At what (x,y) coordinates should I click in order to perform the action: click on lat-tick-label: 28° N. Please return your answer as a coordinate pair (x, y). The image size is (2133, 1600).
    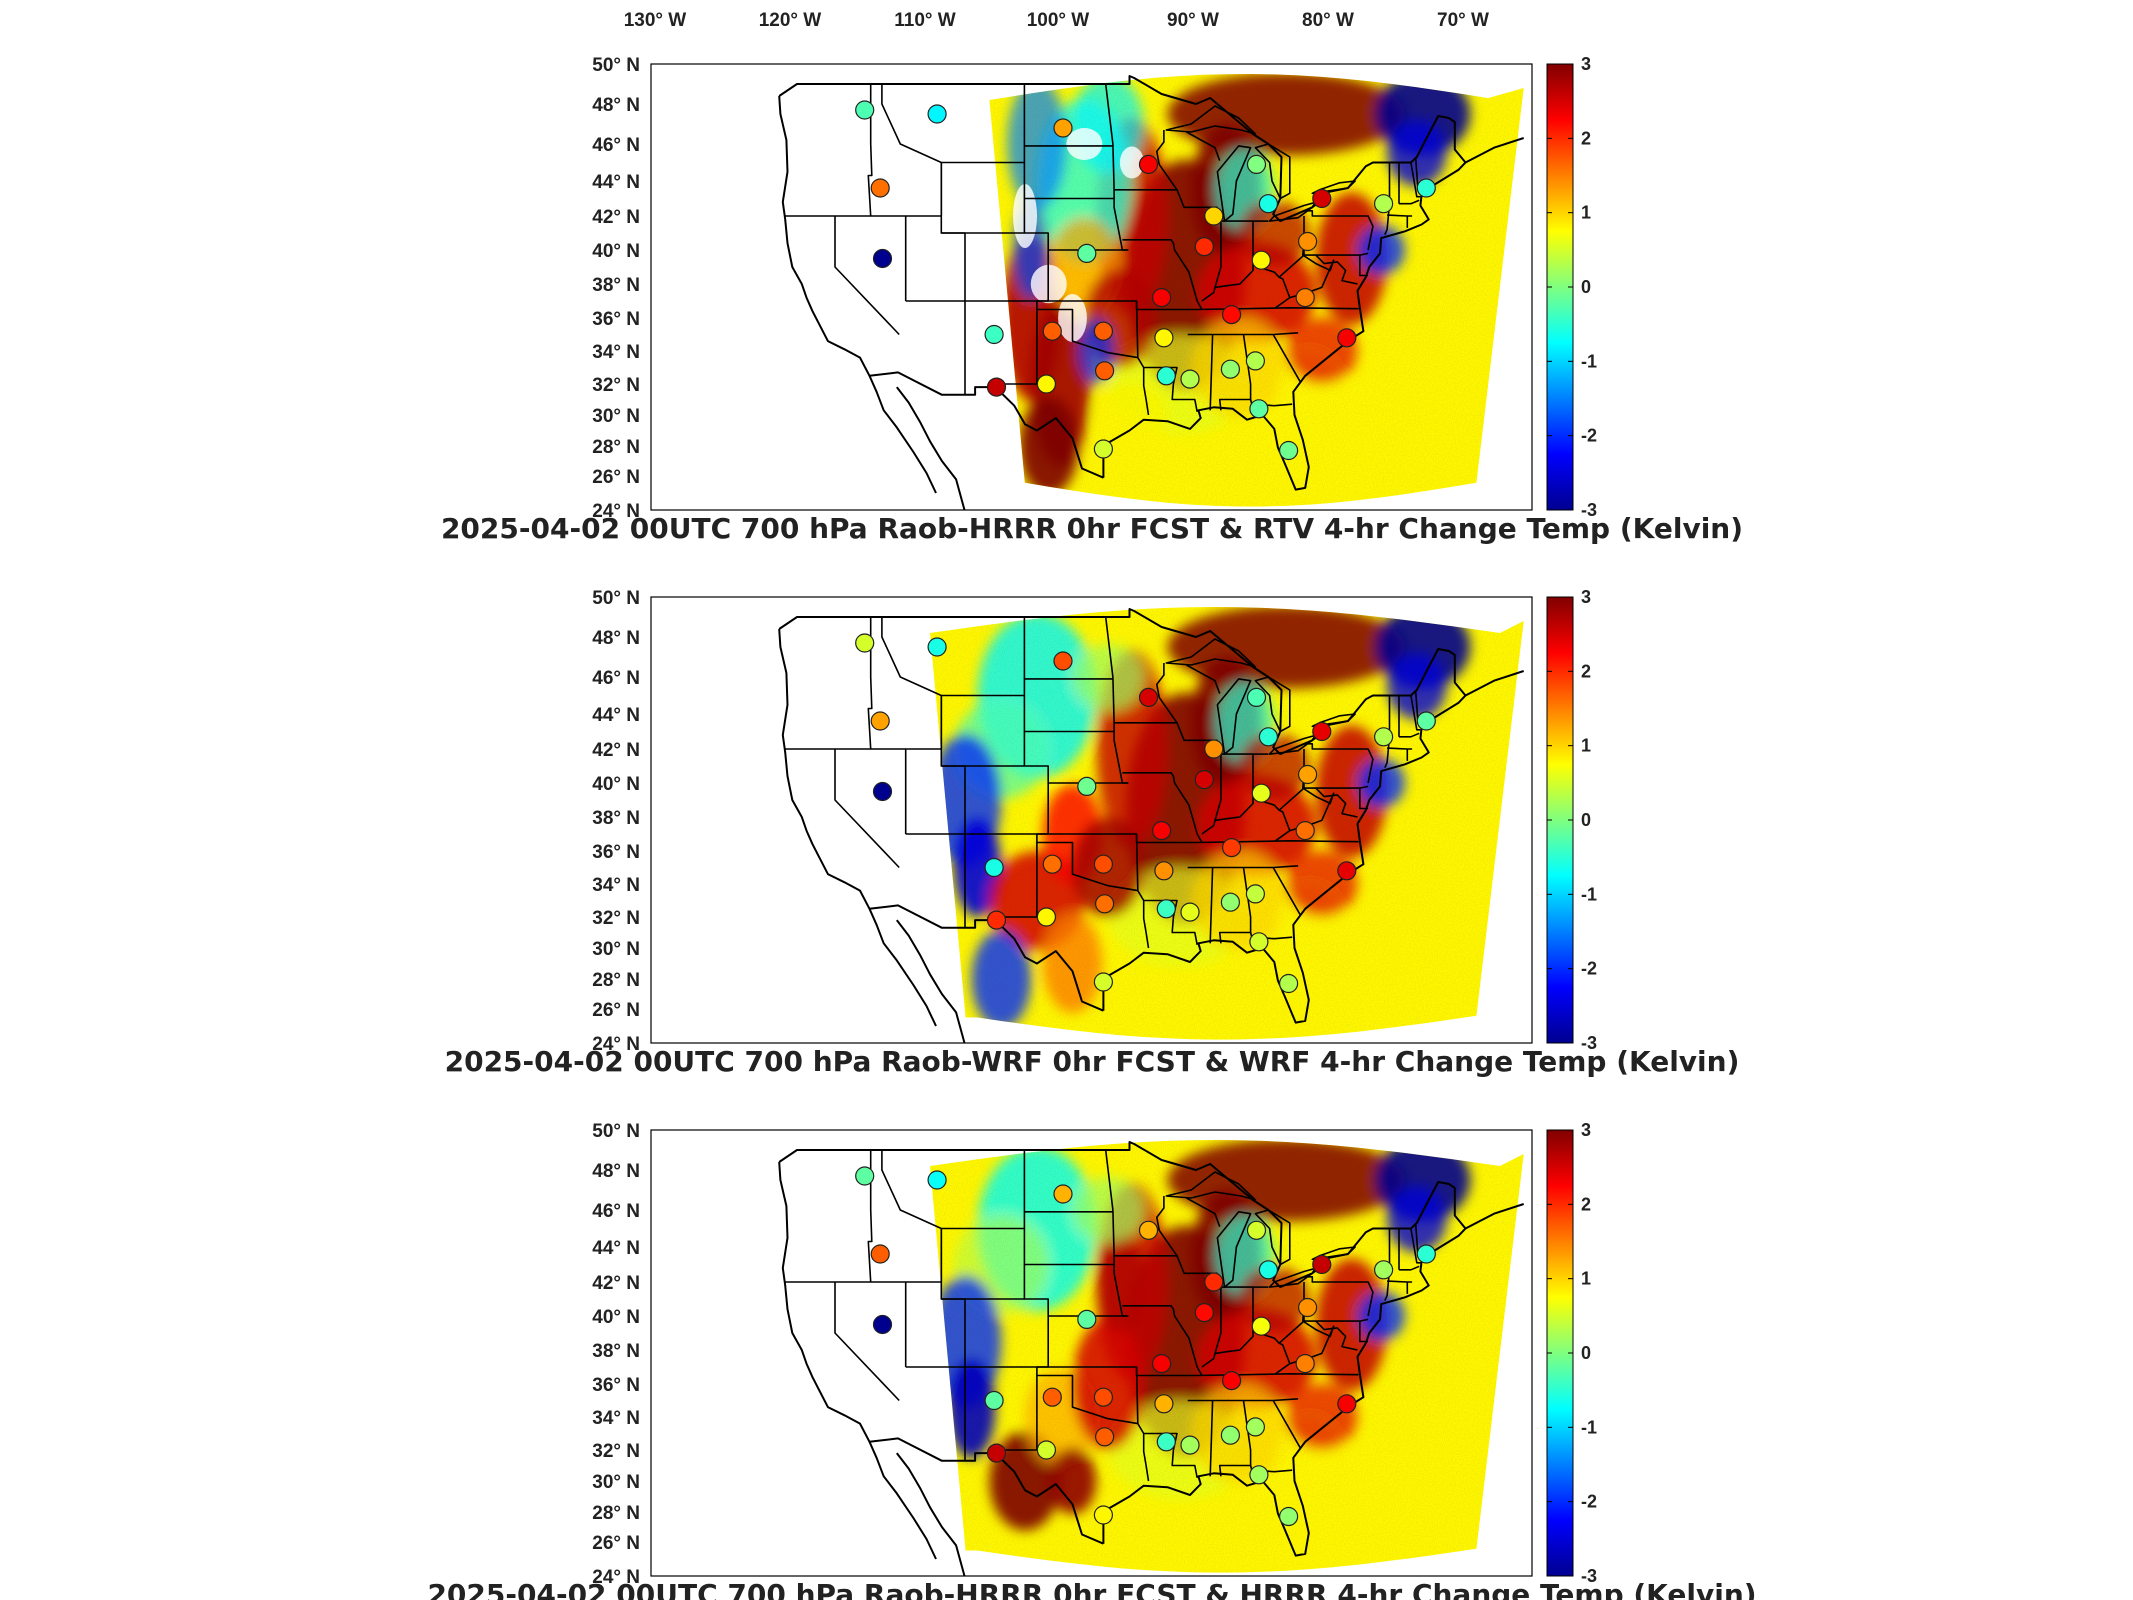
    Looking at the image, I should click on (616, 447).